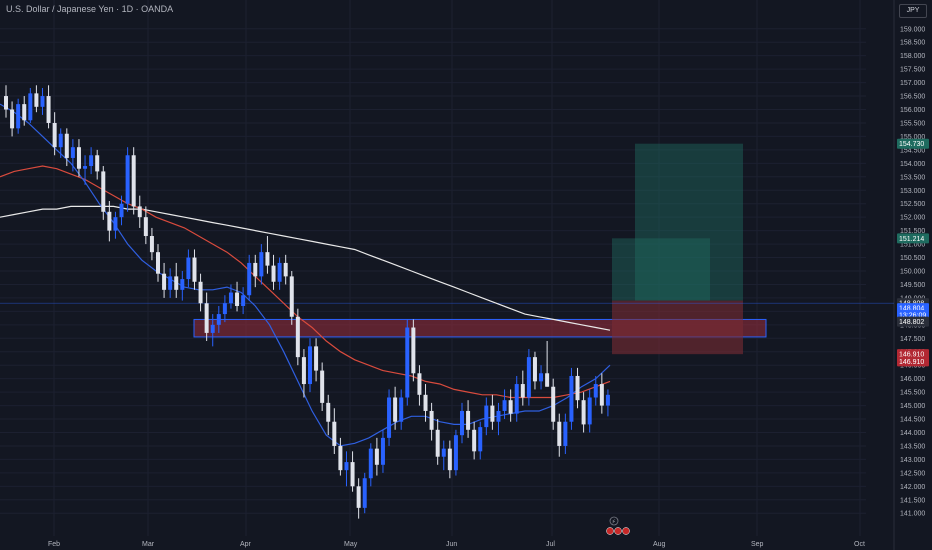 Image resolution: width=932 pixels, height=550 pixels. I want to click on x-tick-label: Feb, so click(54, 544).